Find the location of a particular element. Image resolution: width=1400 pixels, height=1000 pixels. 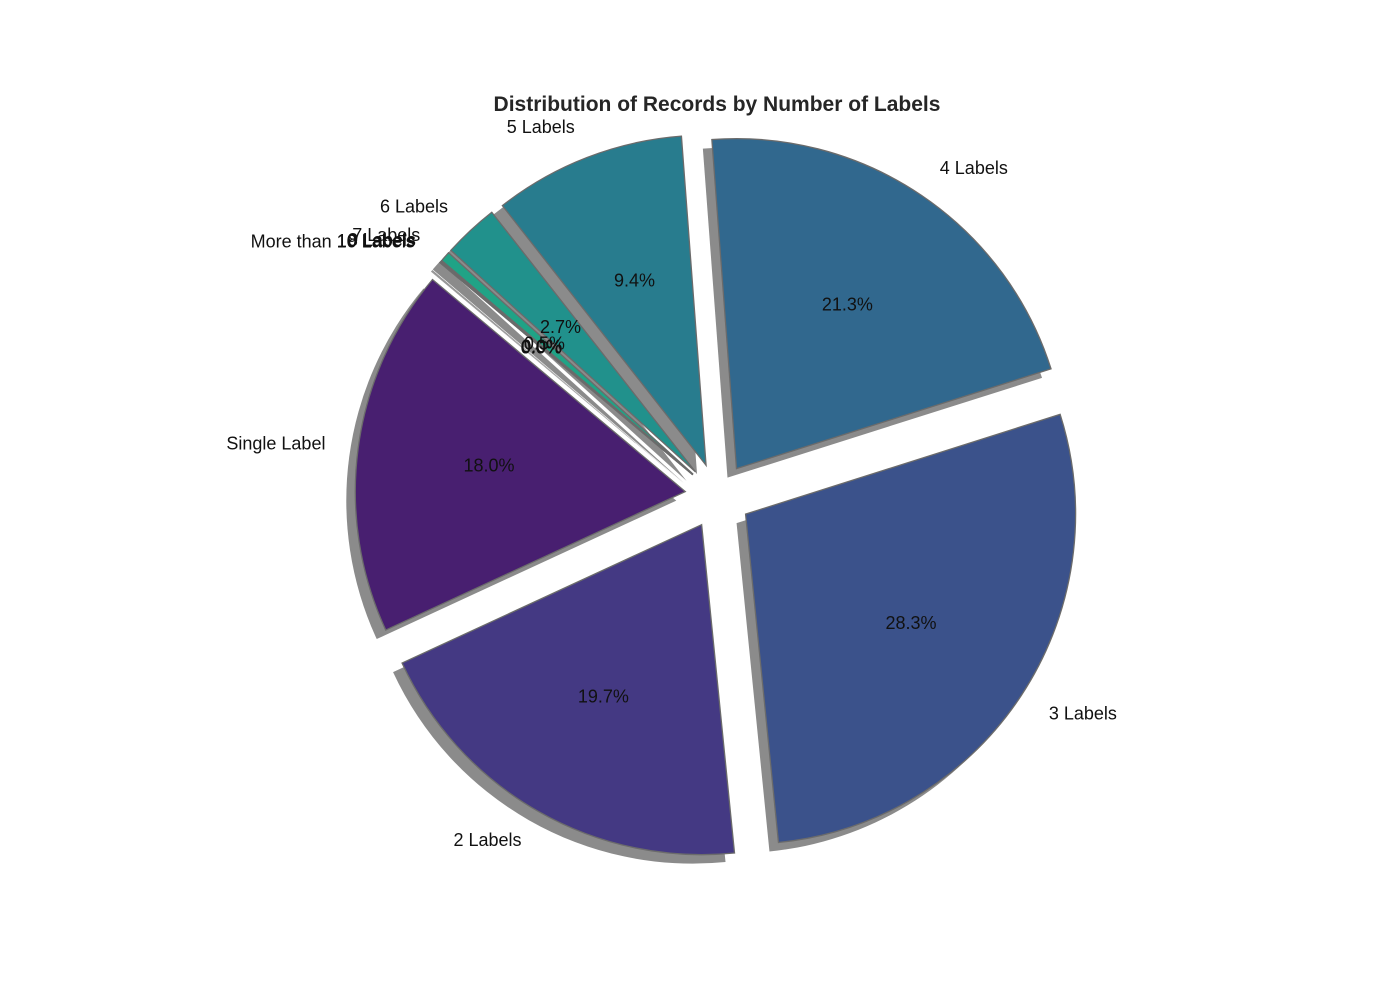

pie-slice-3-labels is located at coordinates (910, 628).